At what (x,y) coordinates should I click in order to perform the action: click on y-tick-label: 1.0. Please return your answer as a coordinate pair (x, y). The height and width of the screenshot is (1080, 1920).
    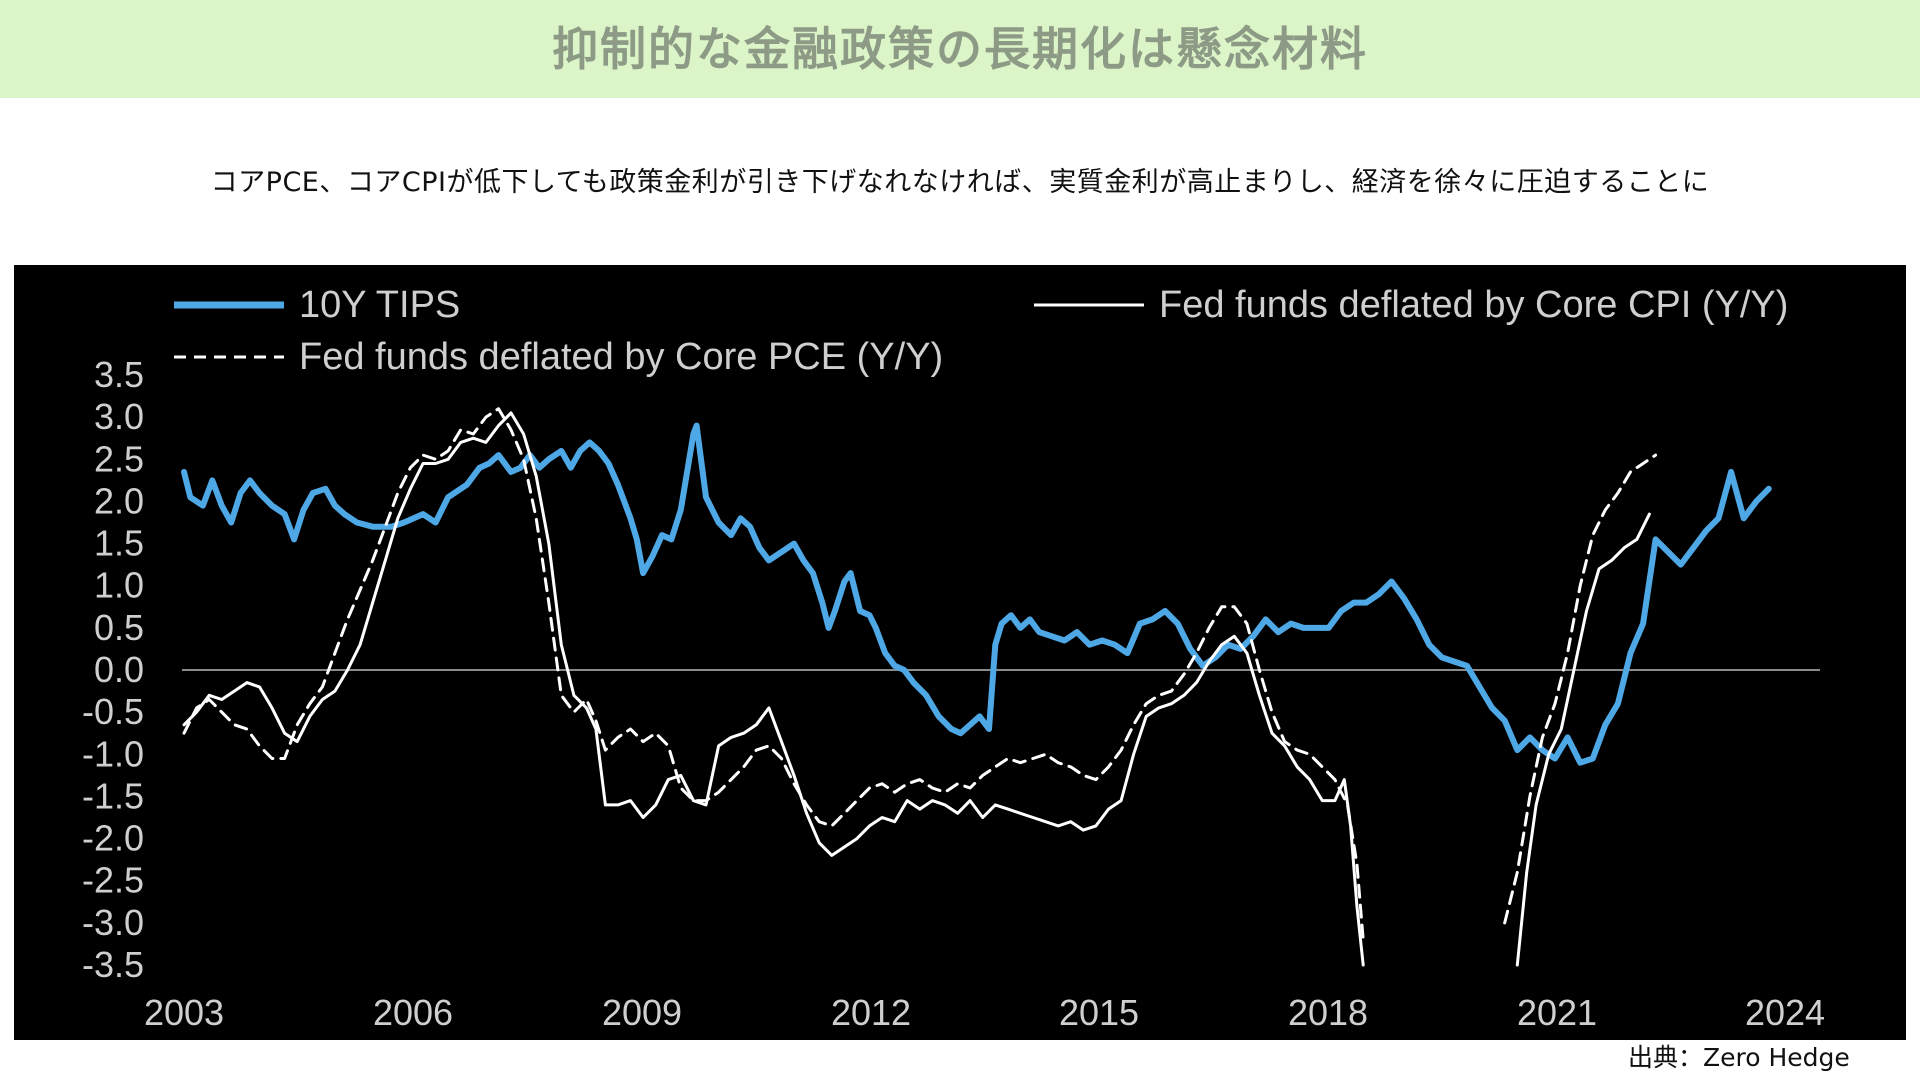
    Looking at the image, I should click on (119, 585).